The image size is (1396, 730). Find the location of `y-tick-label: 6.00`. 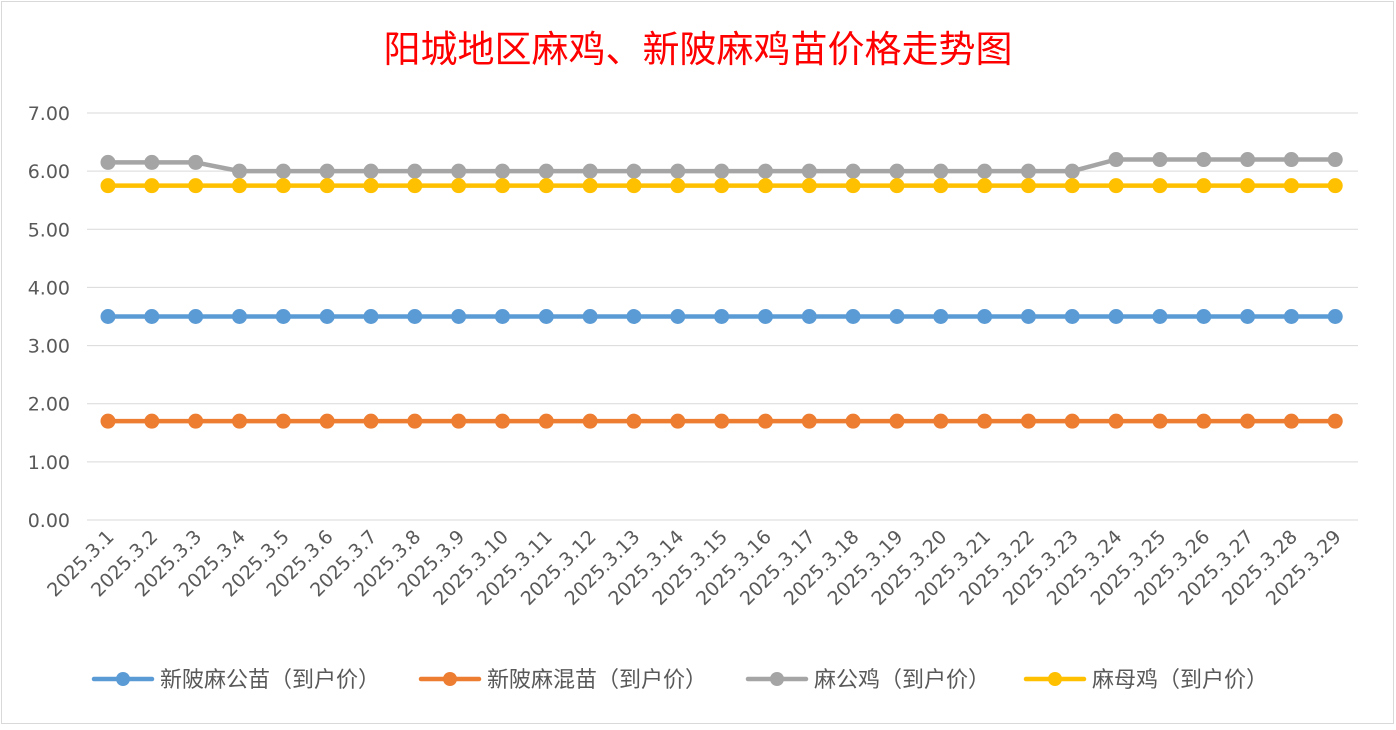

y-tick-label: 6.00 is located at coordinates (49, 172).